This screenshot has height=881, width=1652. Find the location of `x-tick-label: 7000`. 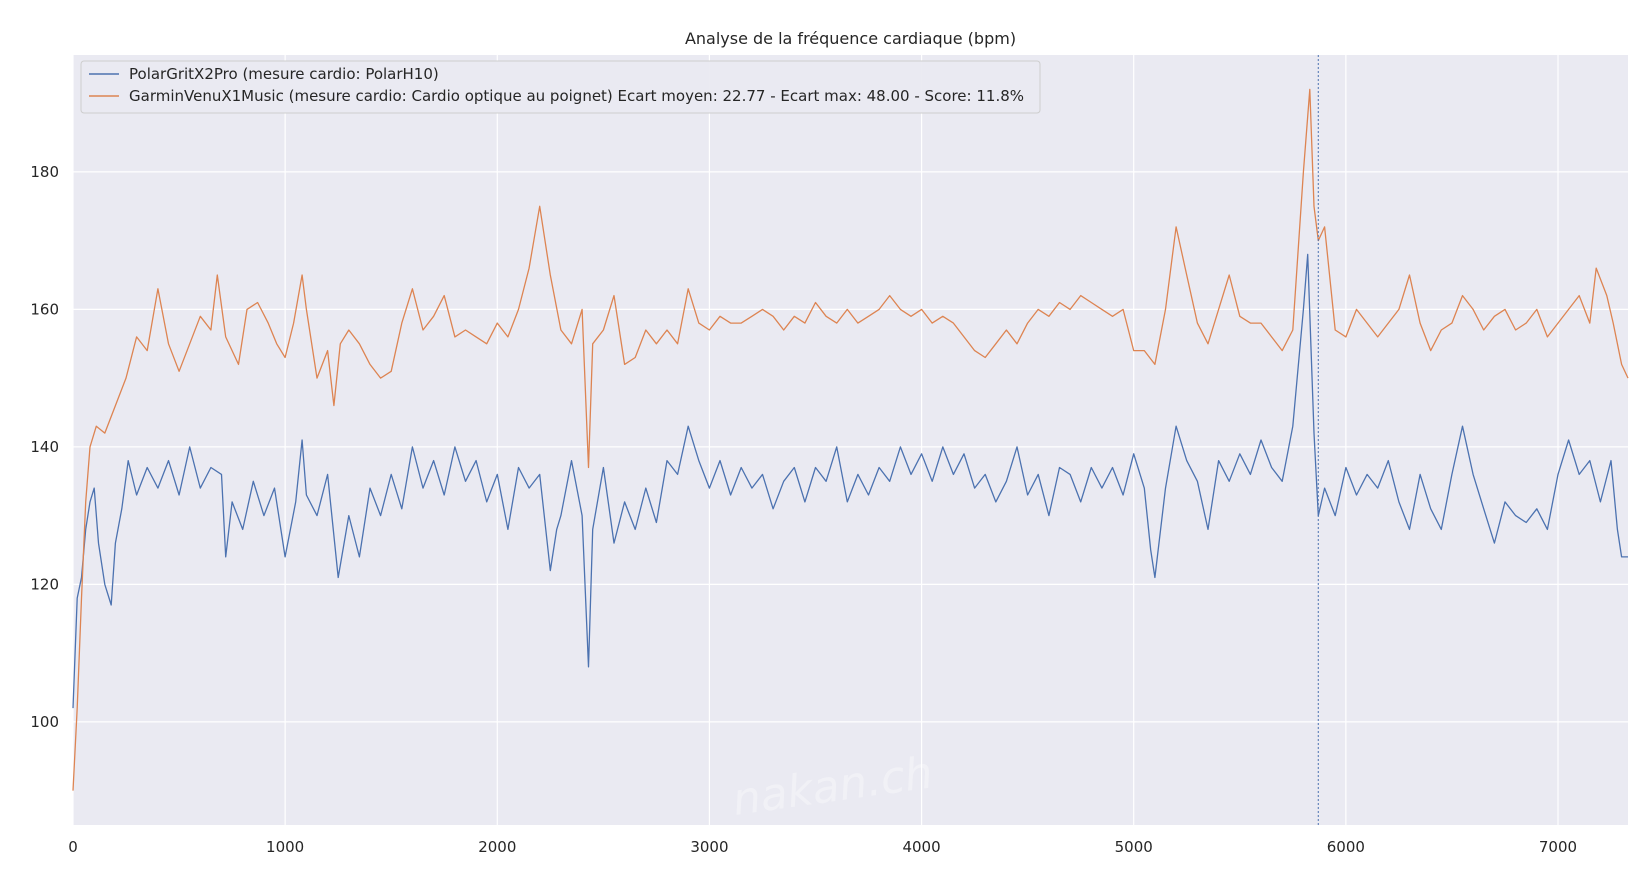

x-tick-label: 7000 is located at coordinates (1558, 847).